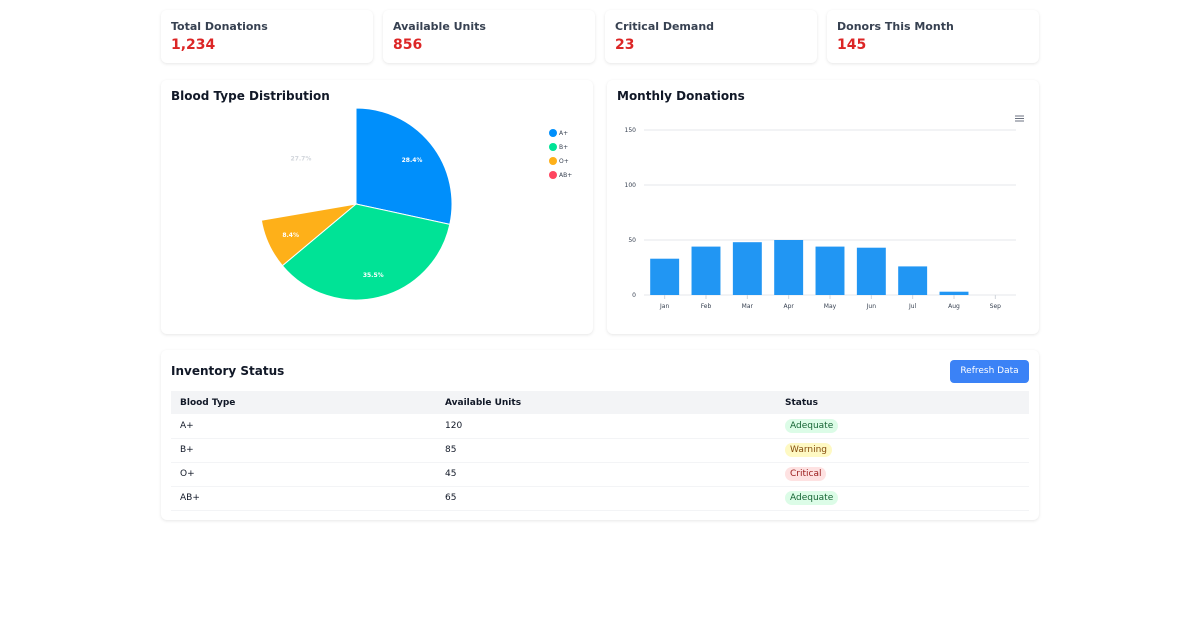 The image size is (1200, 630). What do you see at coordinates (954, 306) in the screenshot?
I see `x-tick-label: Aug` at bounding box center [954, 306].